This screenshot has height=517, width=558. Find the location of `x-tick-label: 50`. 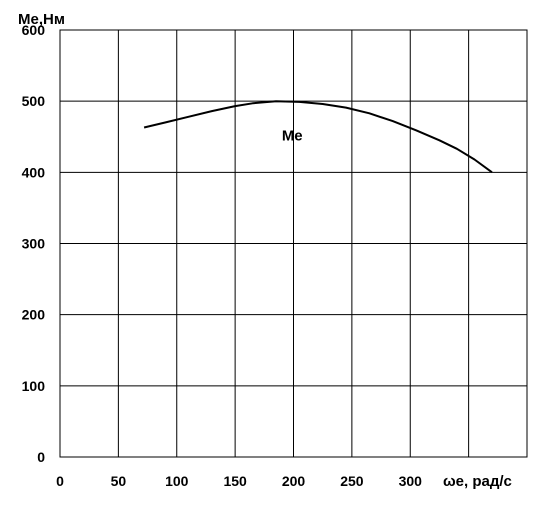

x-tick-label: 50 is located at coordinates (119, 481).